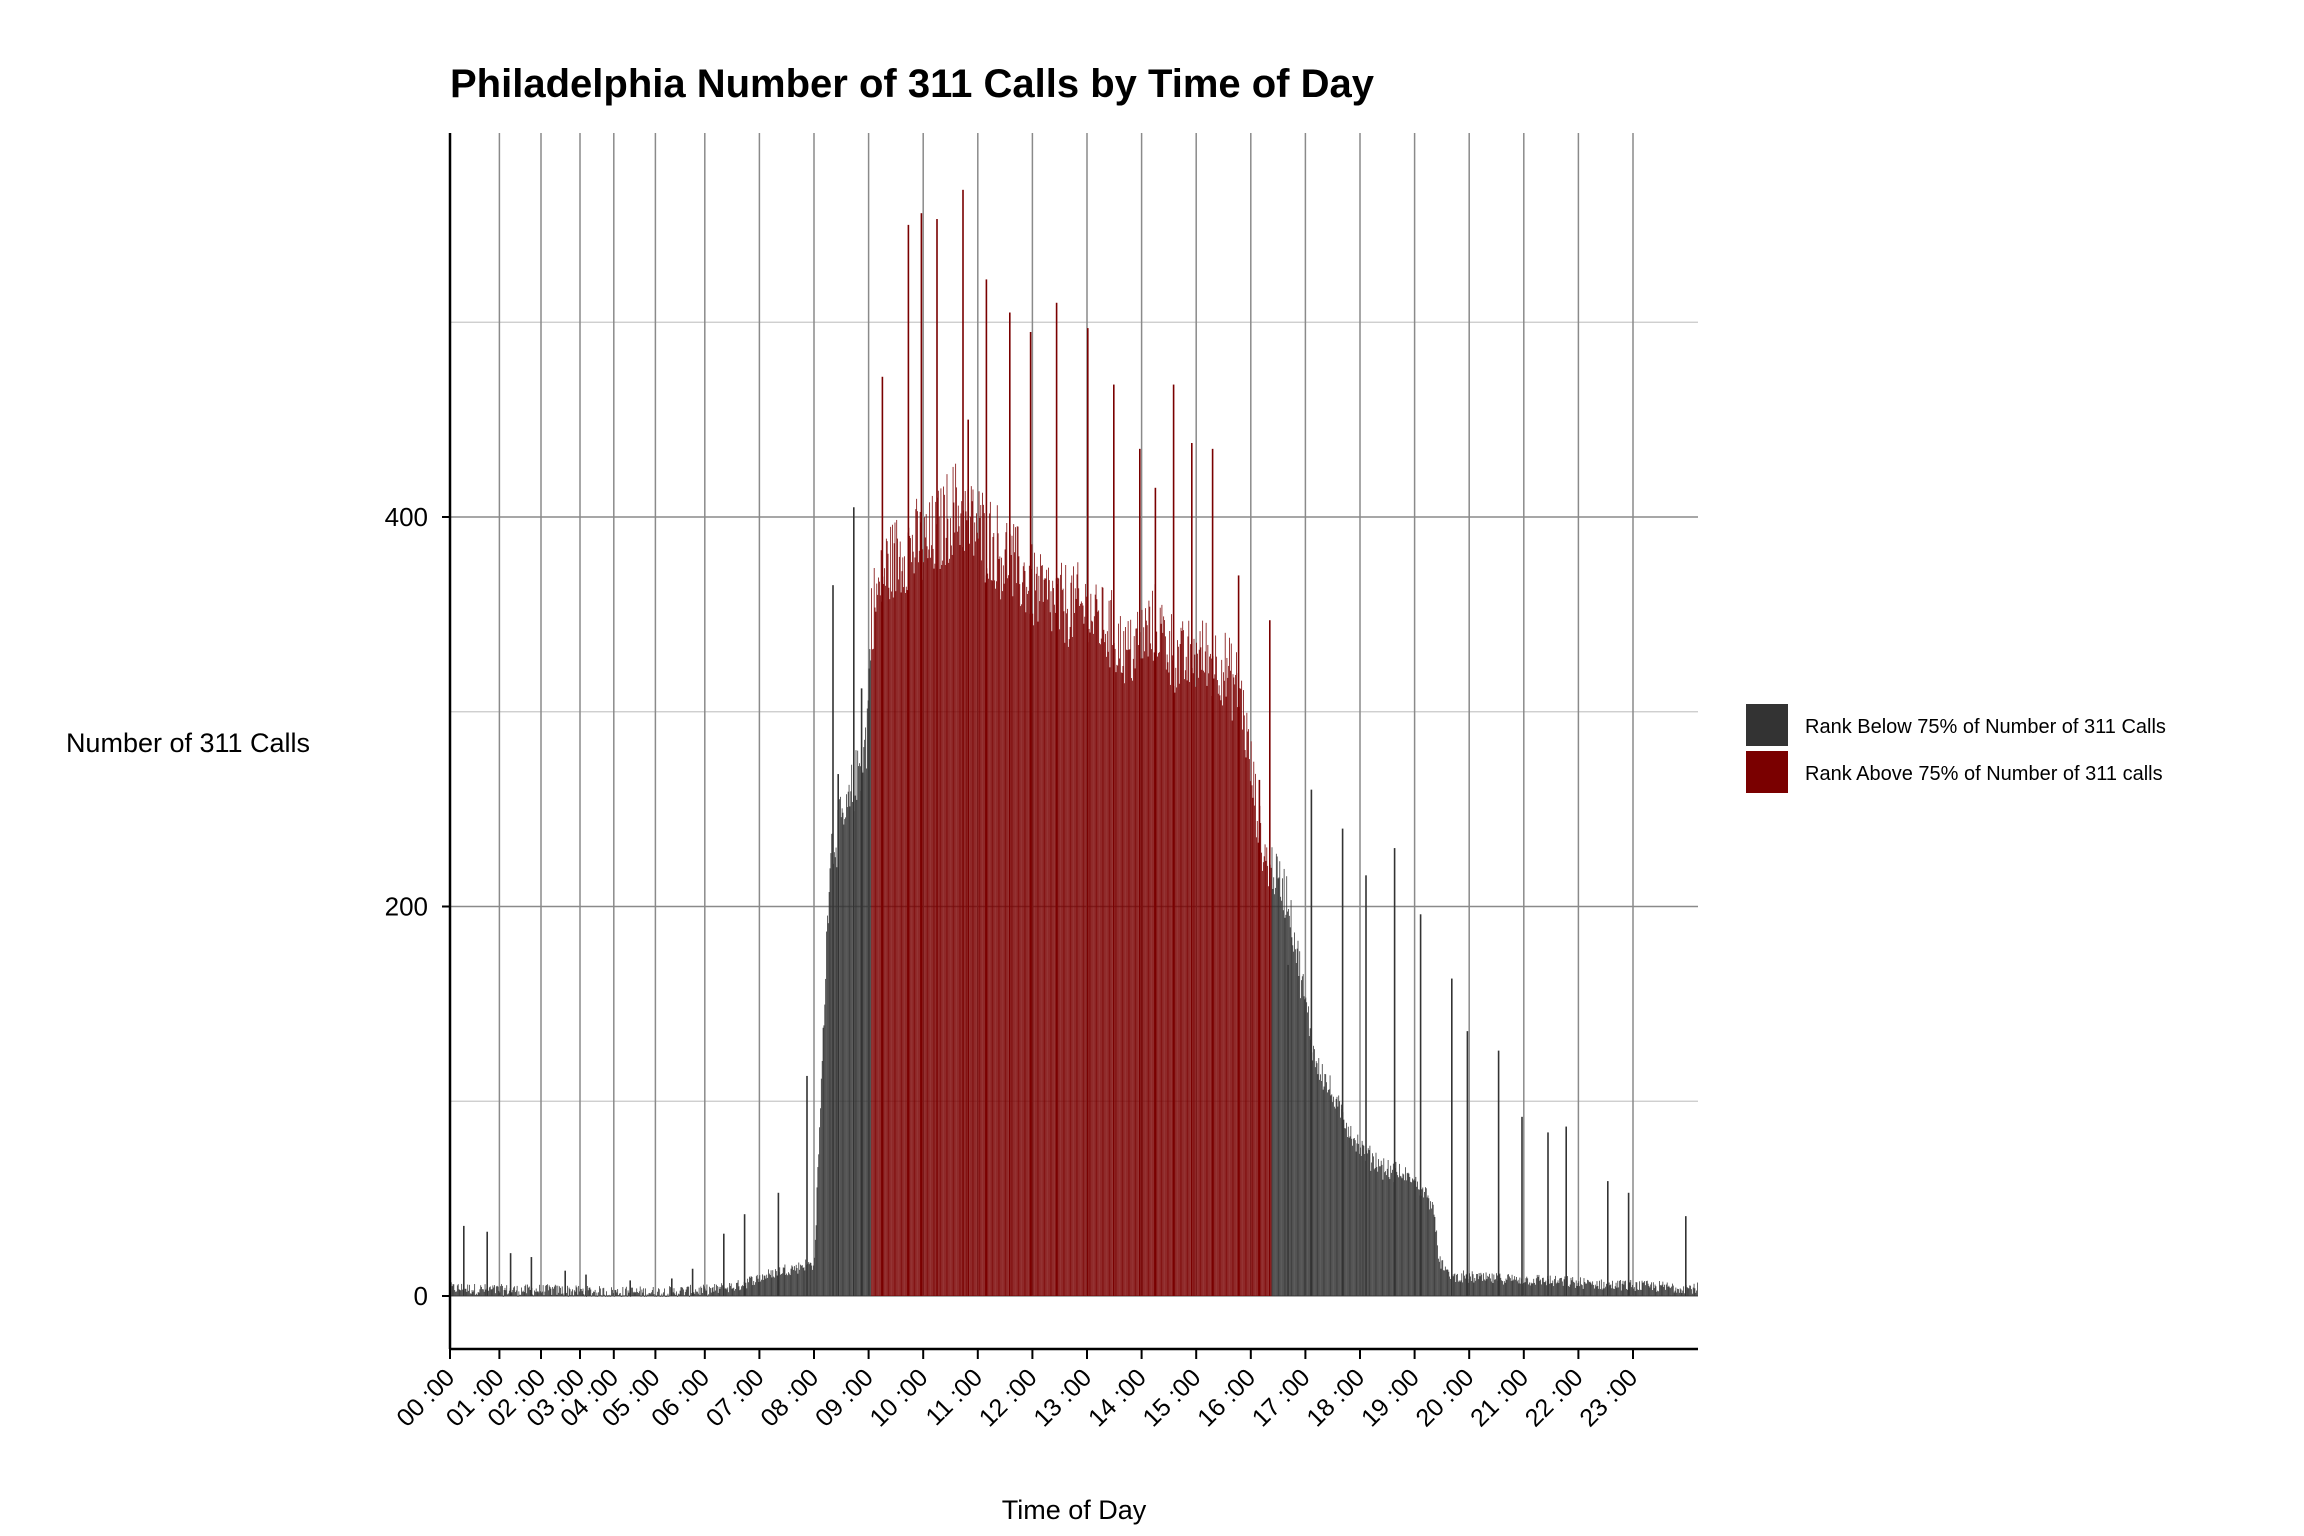 The height and width of the screenshot is (1536, 2304). What do you see at coordinates (1226, 1397) in the screenshot?
I see `x-tick-label: 16 :00` at bounding box center [1226, 1397].